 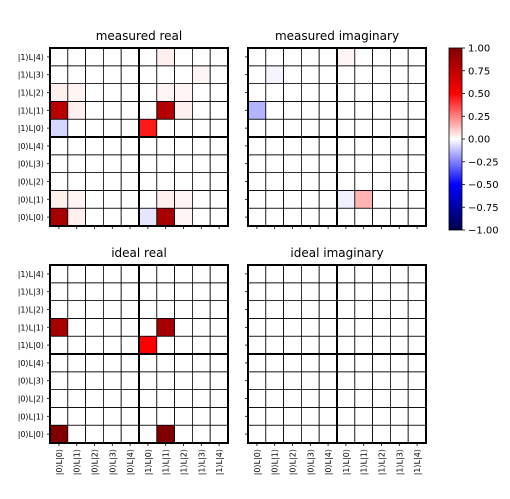 What do you see at coordinates (112, 462) in the screenshot?
I see `x-tick-label: |0⟩L|3⟩` at bounding box center [112, 462].